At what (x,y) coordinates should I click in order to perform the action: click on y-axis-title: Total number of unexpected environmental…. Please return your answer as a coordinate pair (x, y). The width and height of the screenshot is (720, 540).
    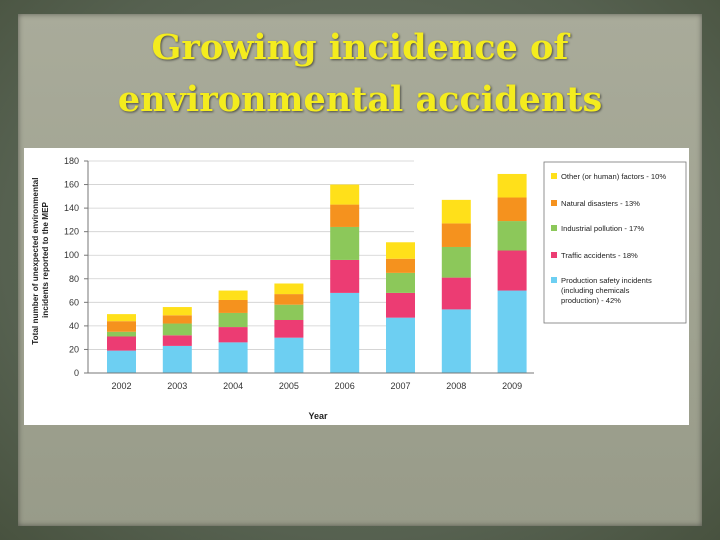
    Looking at the image, I should click on (40, 260).